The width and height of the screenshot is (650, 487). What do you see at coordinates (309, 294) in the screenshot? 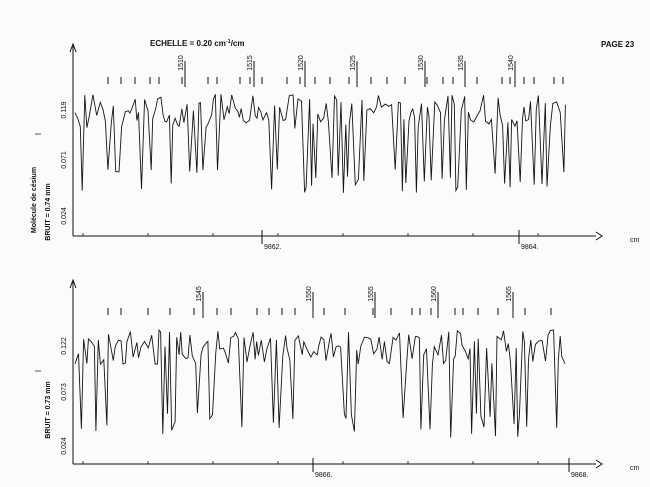
I see `line-number-label: 1550` at bounding box center [309, 294].